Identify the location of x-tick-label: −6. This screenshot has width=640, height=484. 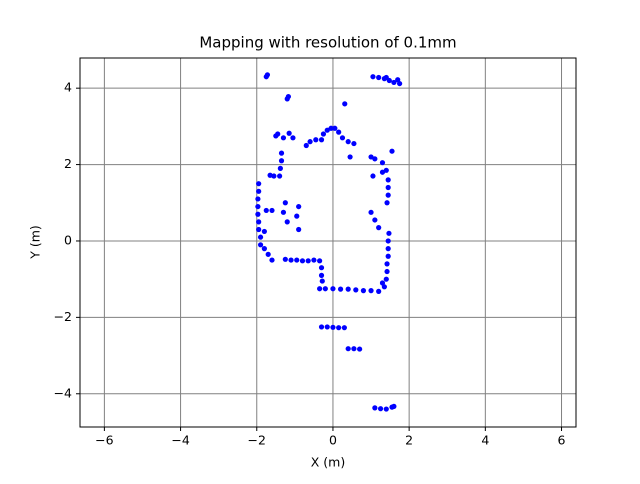
(104, 440).